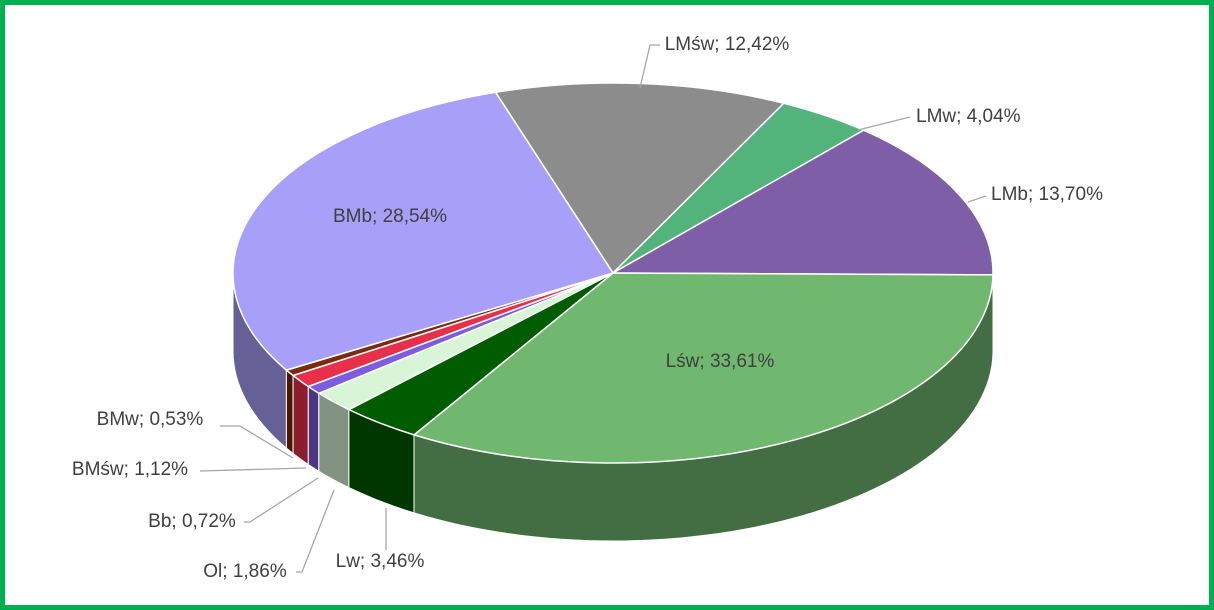 This screenshot has width=1214, height=610. Describe the element at coordinates (968, 116) in the screenshot. I see `data-label: LMw; 4,04%` at that location.